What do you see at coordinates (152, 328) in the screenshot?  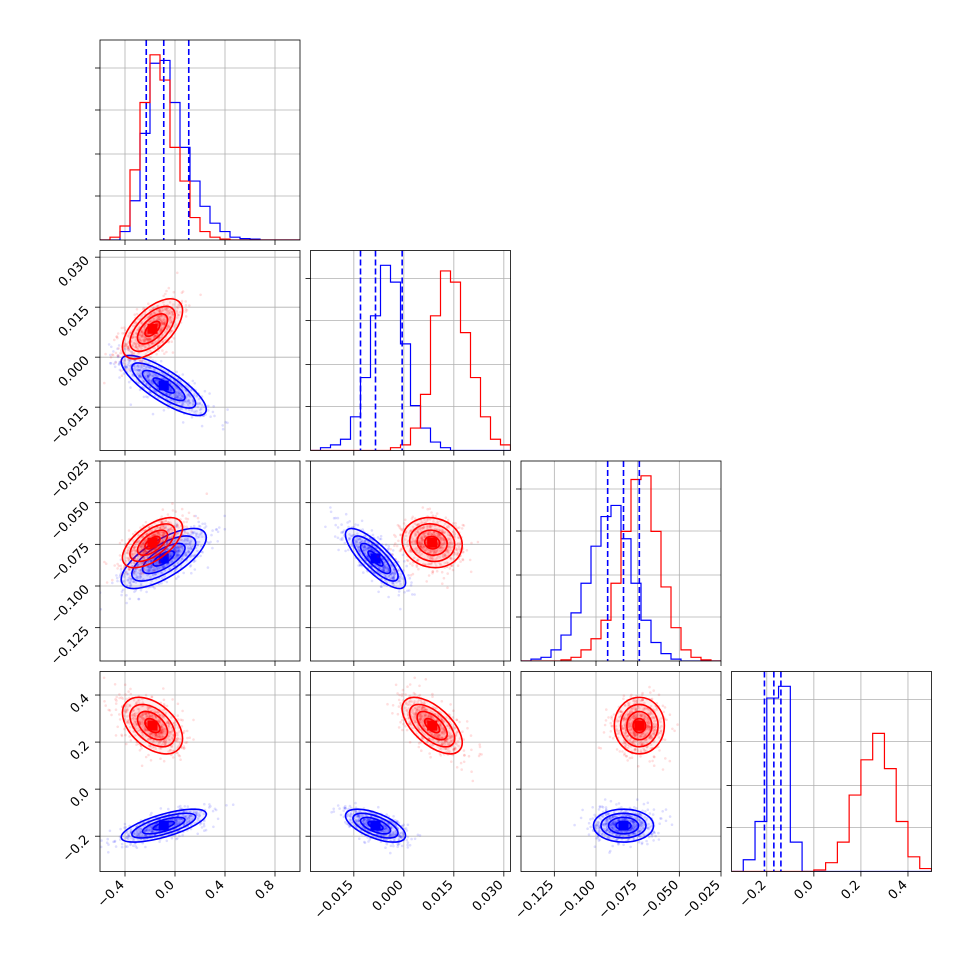 I see `density-peak-red` at bounding box center [152, 328].